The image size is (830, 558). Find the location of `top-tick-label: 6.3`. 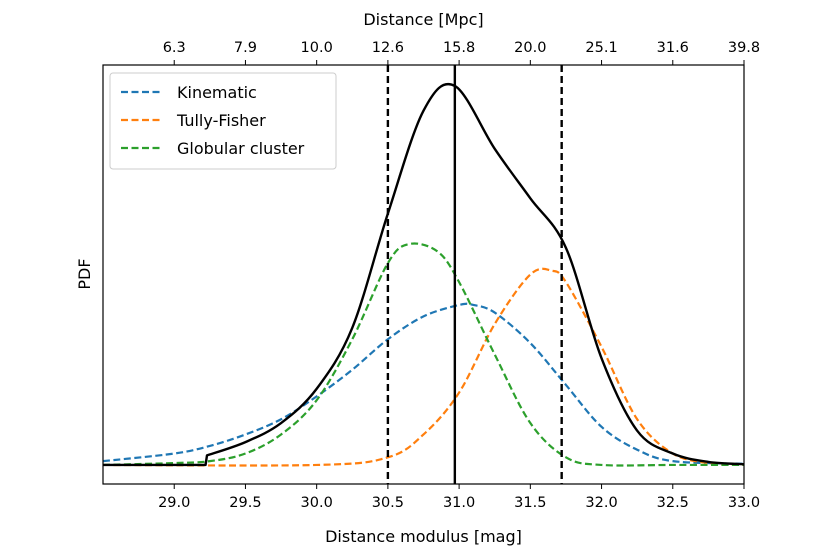

top-tick-label: 6.3 is located at coordinates (174, 48).